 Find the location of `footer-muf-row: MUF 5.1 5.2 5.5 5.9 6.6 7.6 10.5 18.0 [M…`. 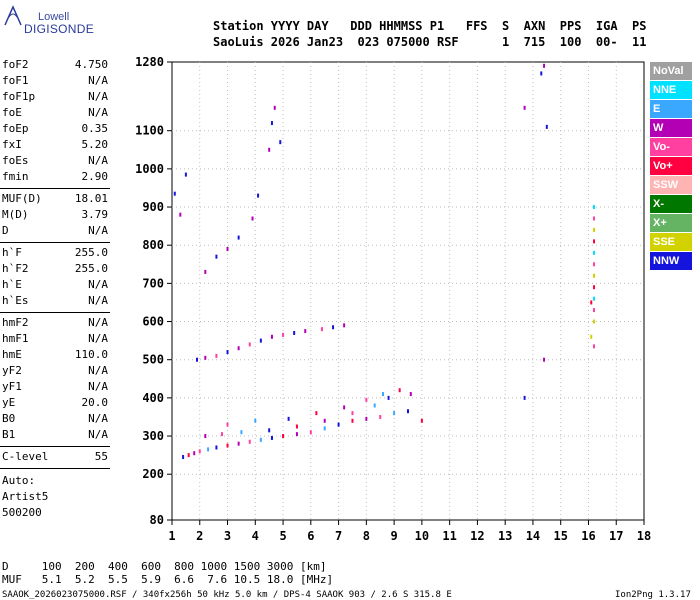

footer-muf-row: MUF 5.1 5.2 5.5 5.9 6.6 7.6 10.5 18.0 [M… is located at coordinates (168, 579).